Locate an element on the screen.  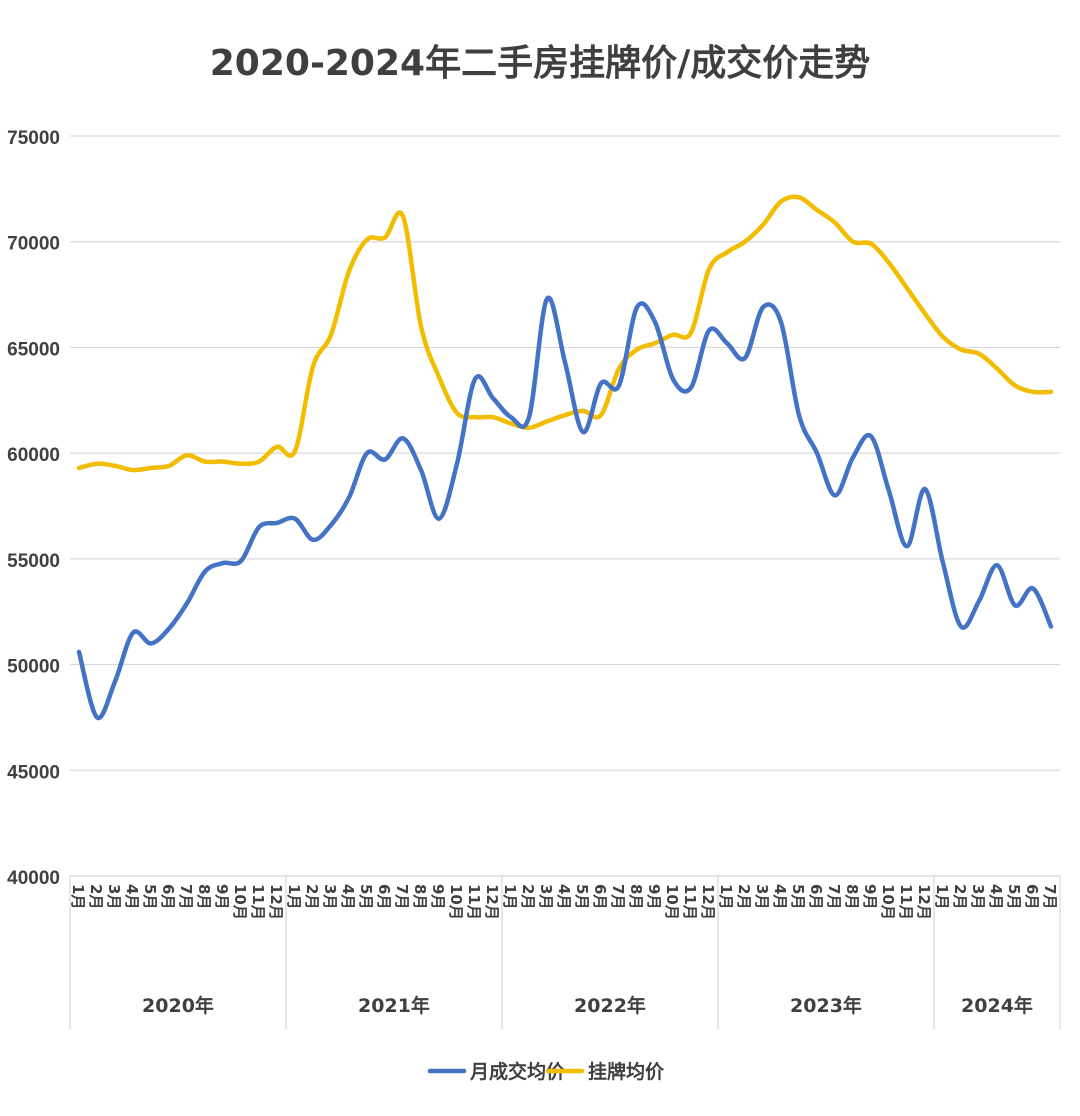
legend-item-transaction-label: 月成交均价 is located at coordinates (517, 1071).